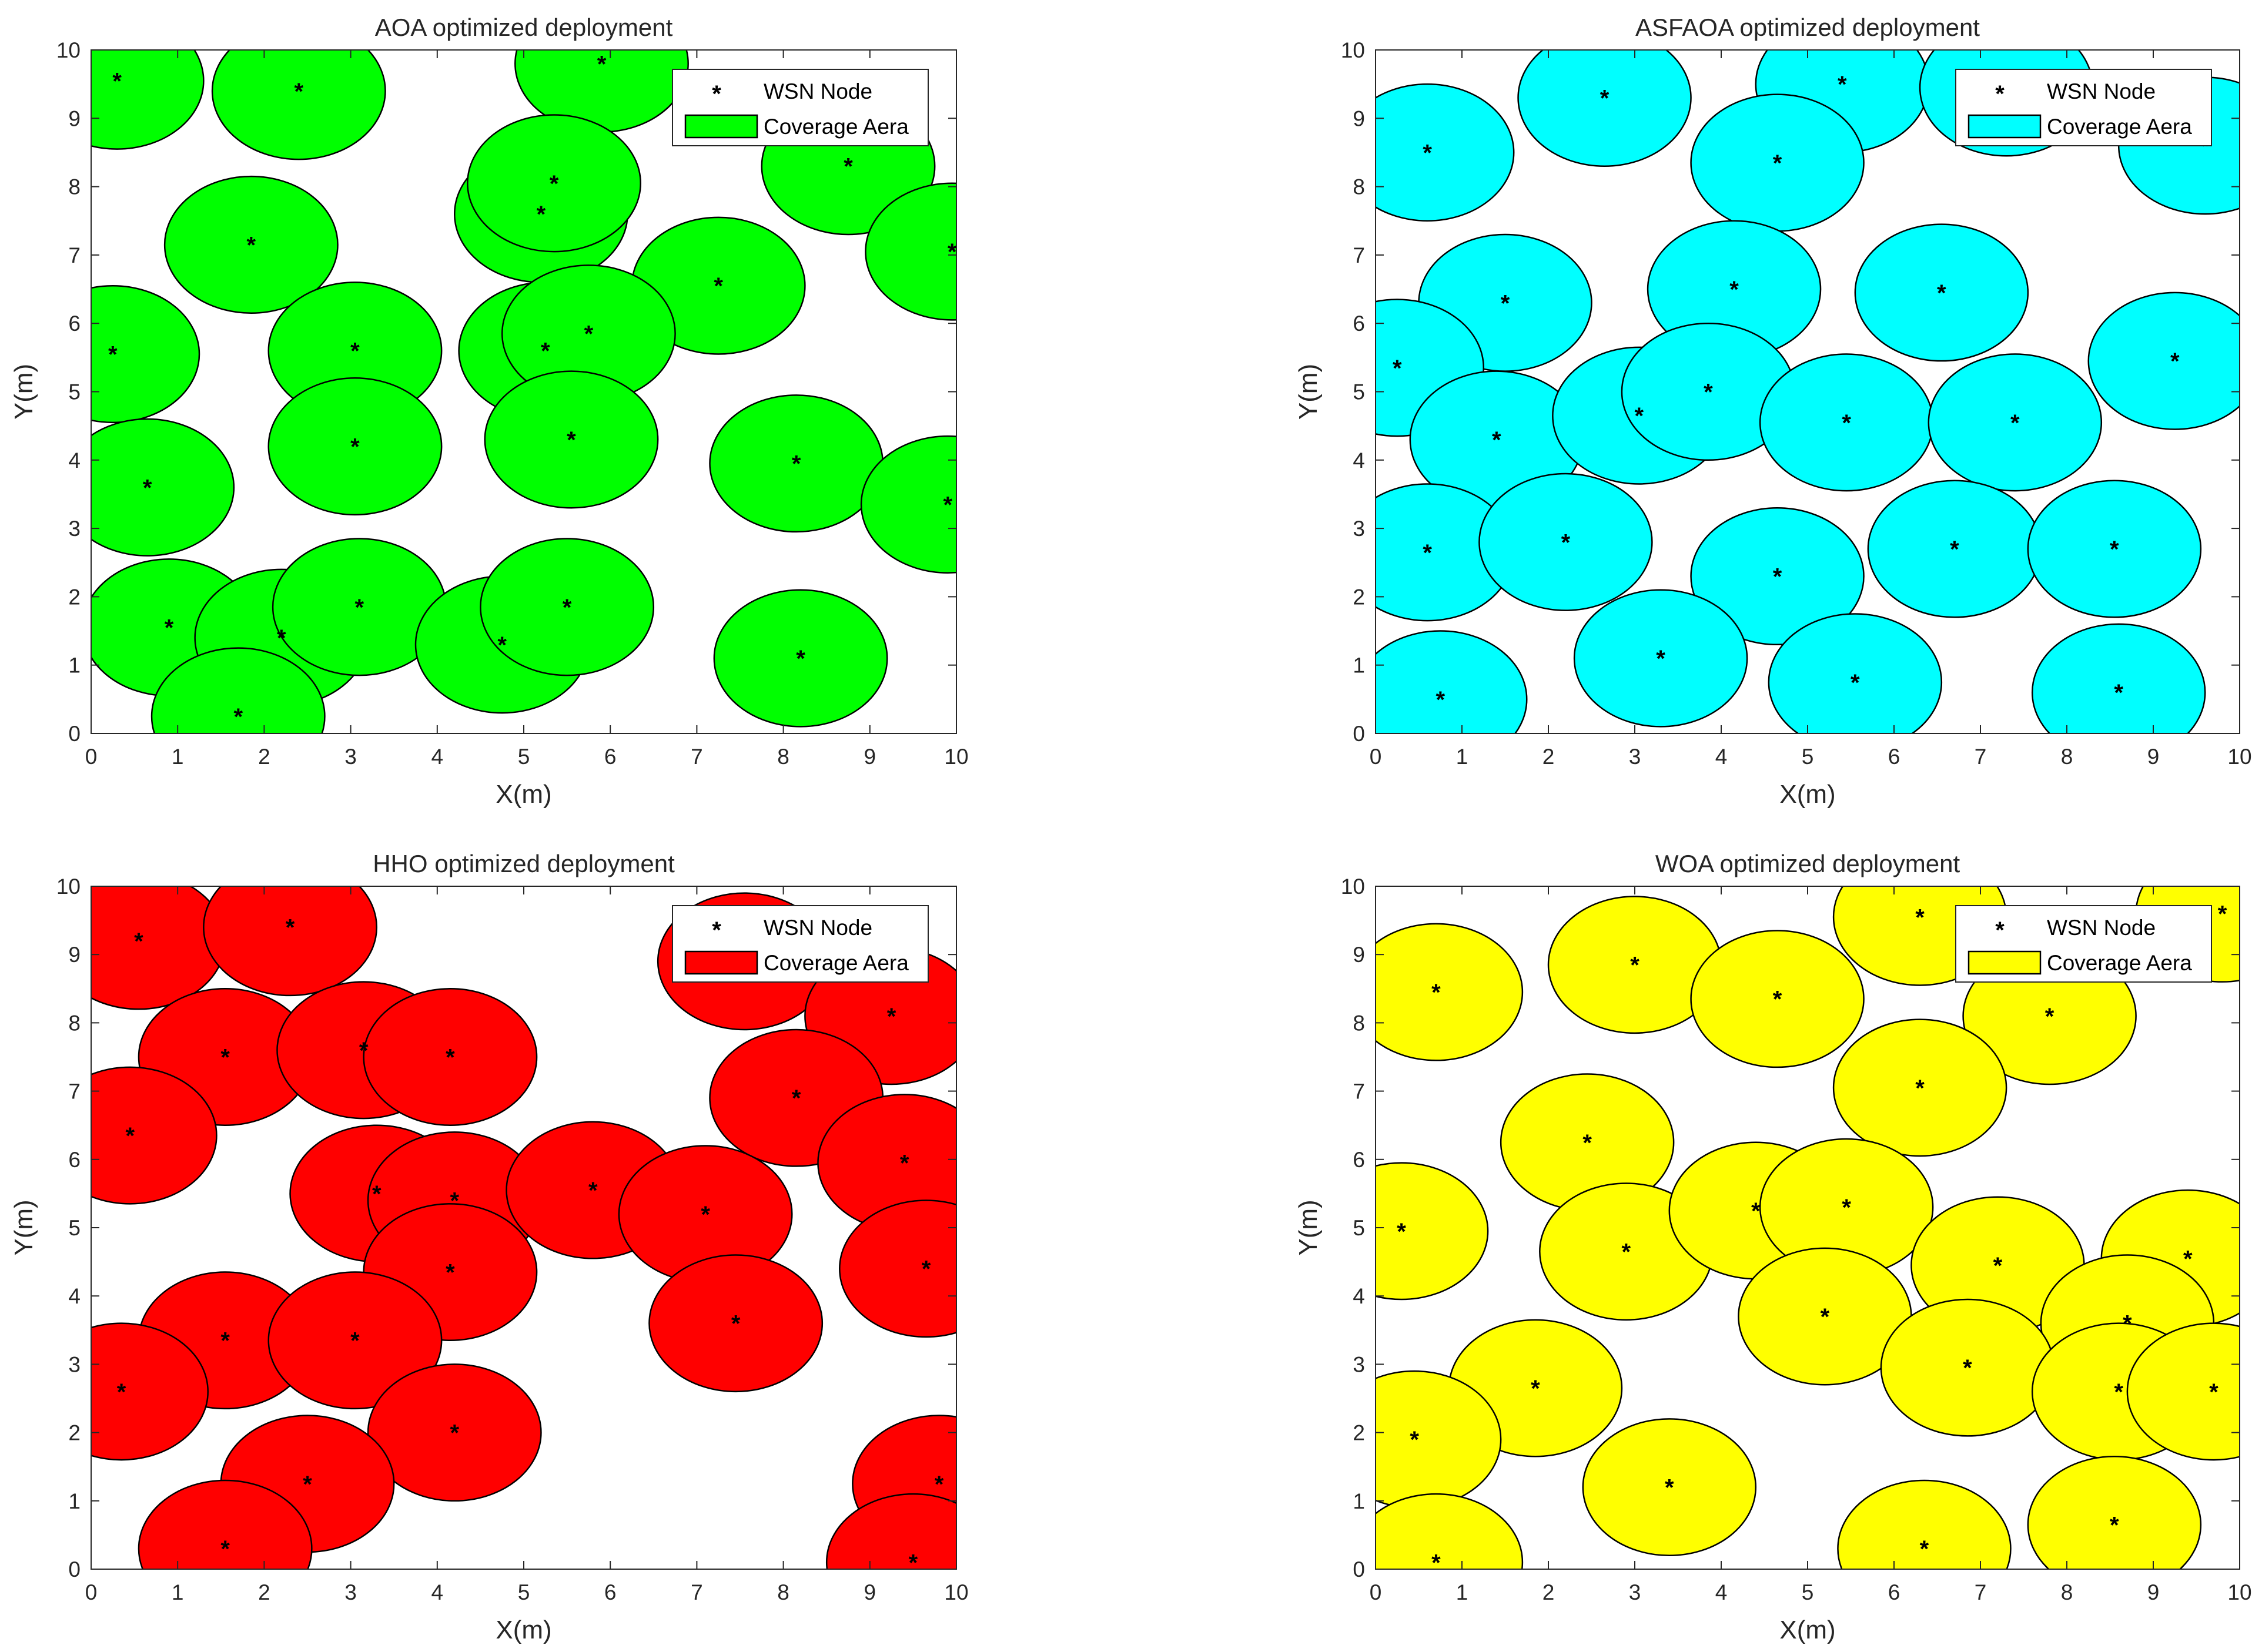 The height and width of the screenshot is (1652, 2262). Describe the element at coordinates (716, 94) in the screenshot. I see `chart-0-legend-node-icon: *` at that location.